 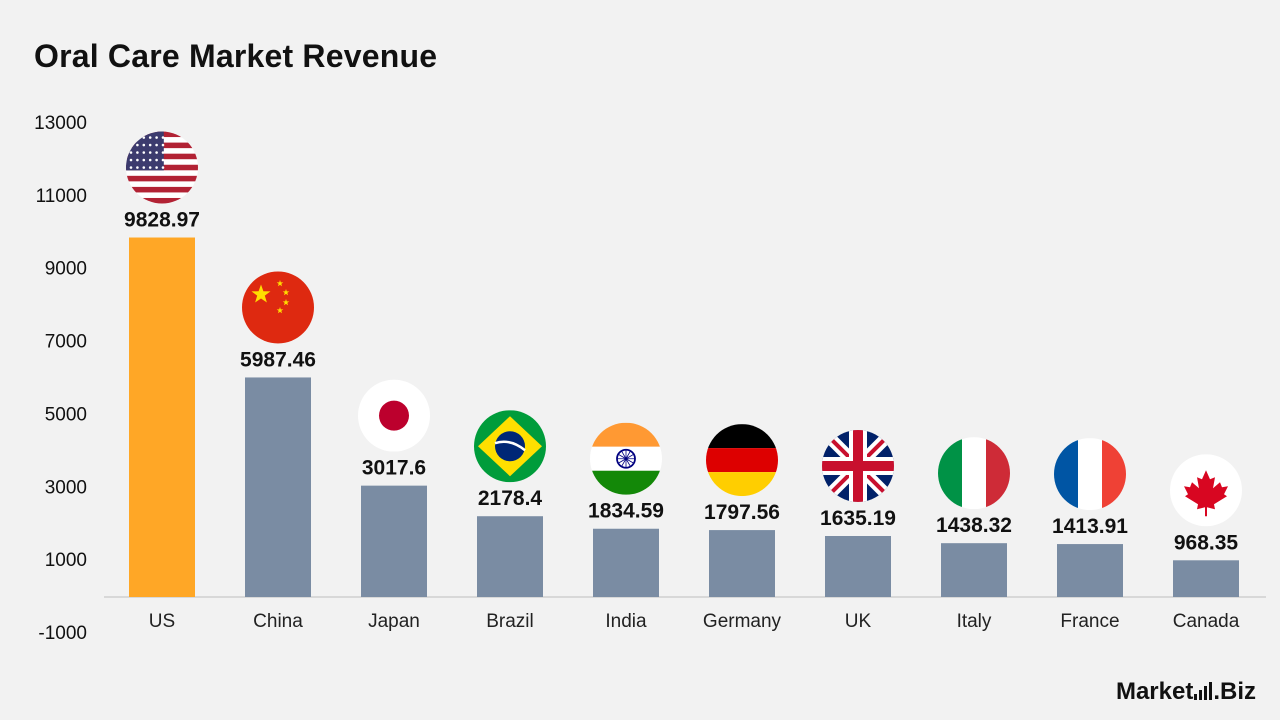 What do you see at coordinates (626, 562) in the screenshot?
I see `bar-india` at bounding box center [626, 562].